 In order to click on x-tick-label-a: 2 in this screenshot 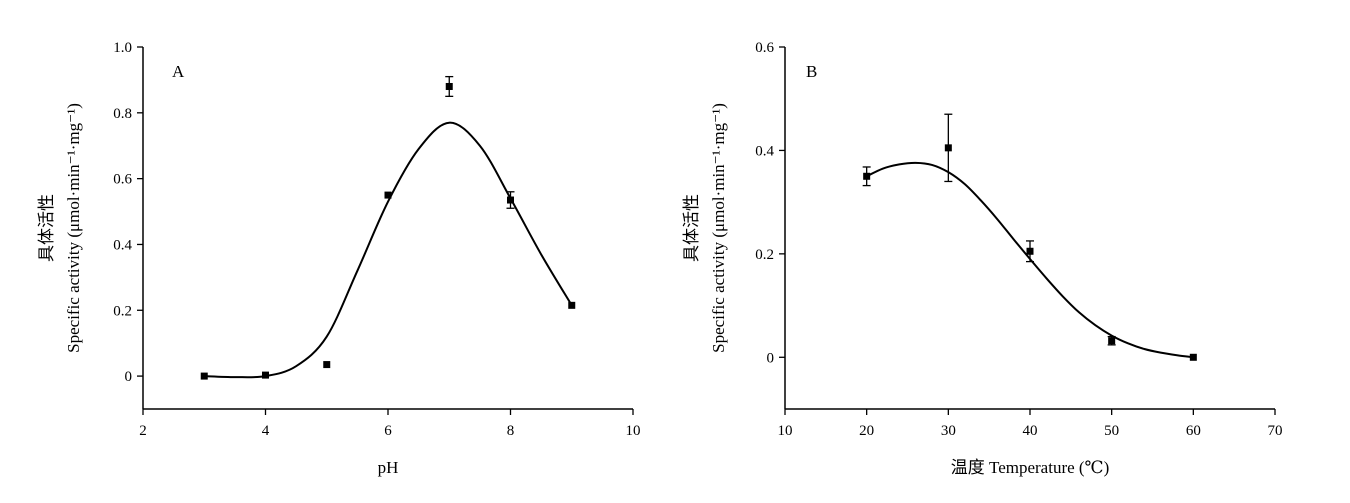, I will do `click(143, 431)`.